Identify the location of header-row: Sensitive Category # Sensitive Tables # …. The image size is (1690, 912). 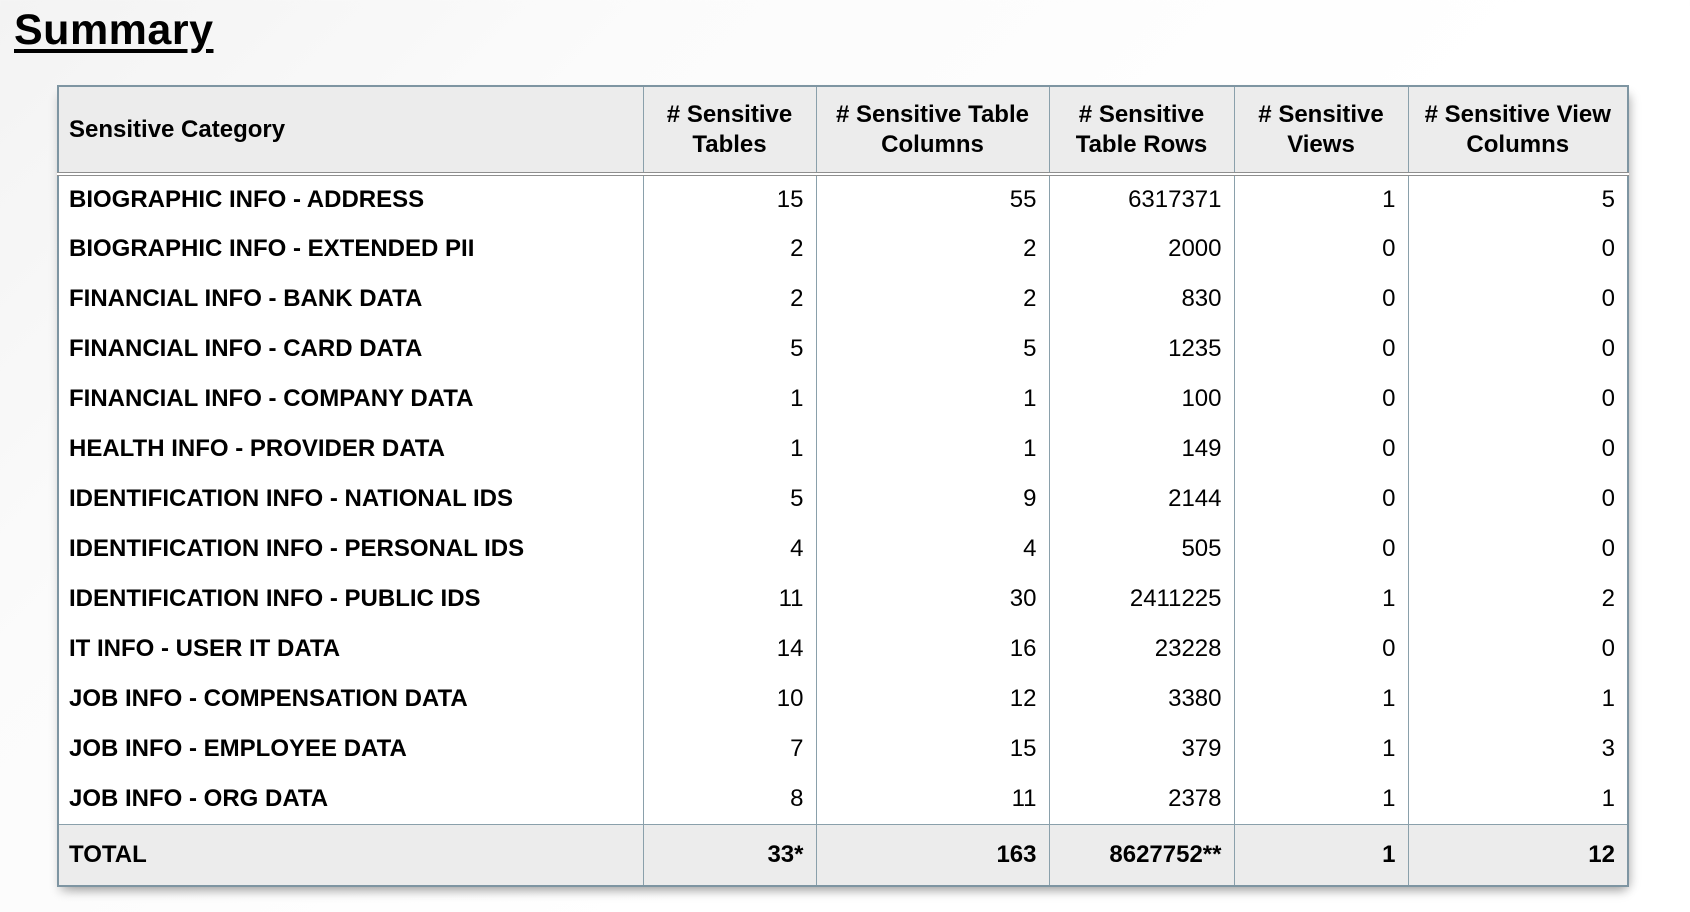
(843, 131).